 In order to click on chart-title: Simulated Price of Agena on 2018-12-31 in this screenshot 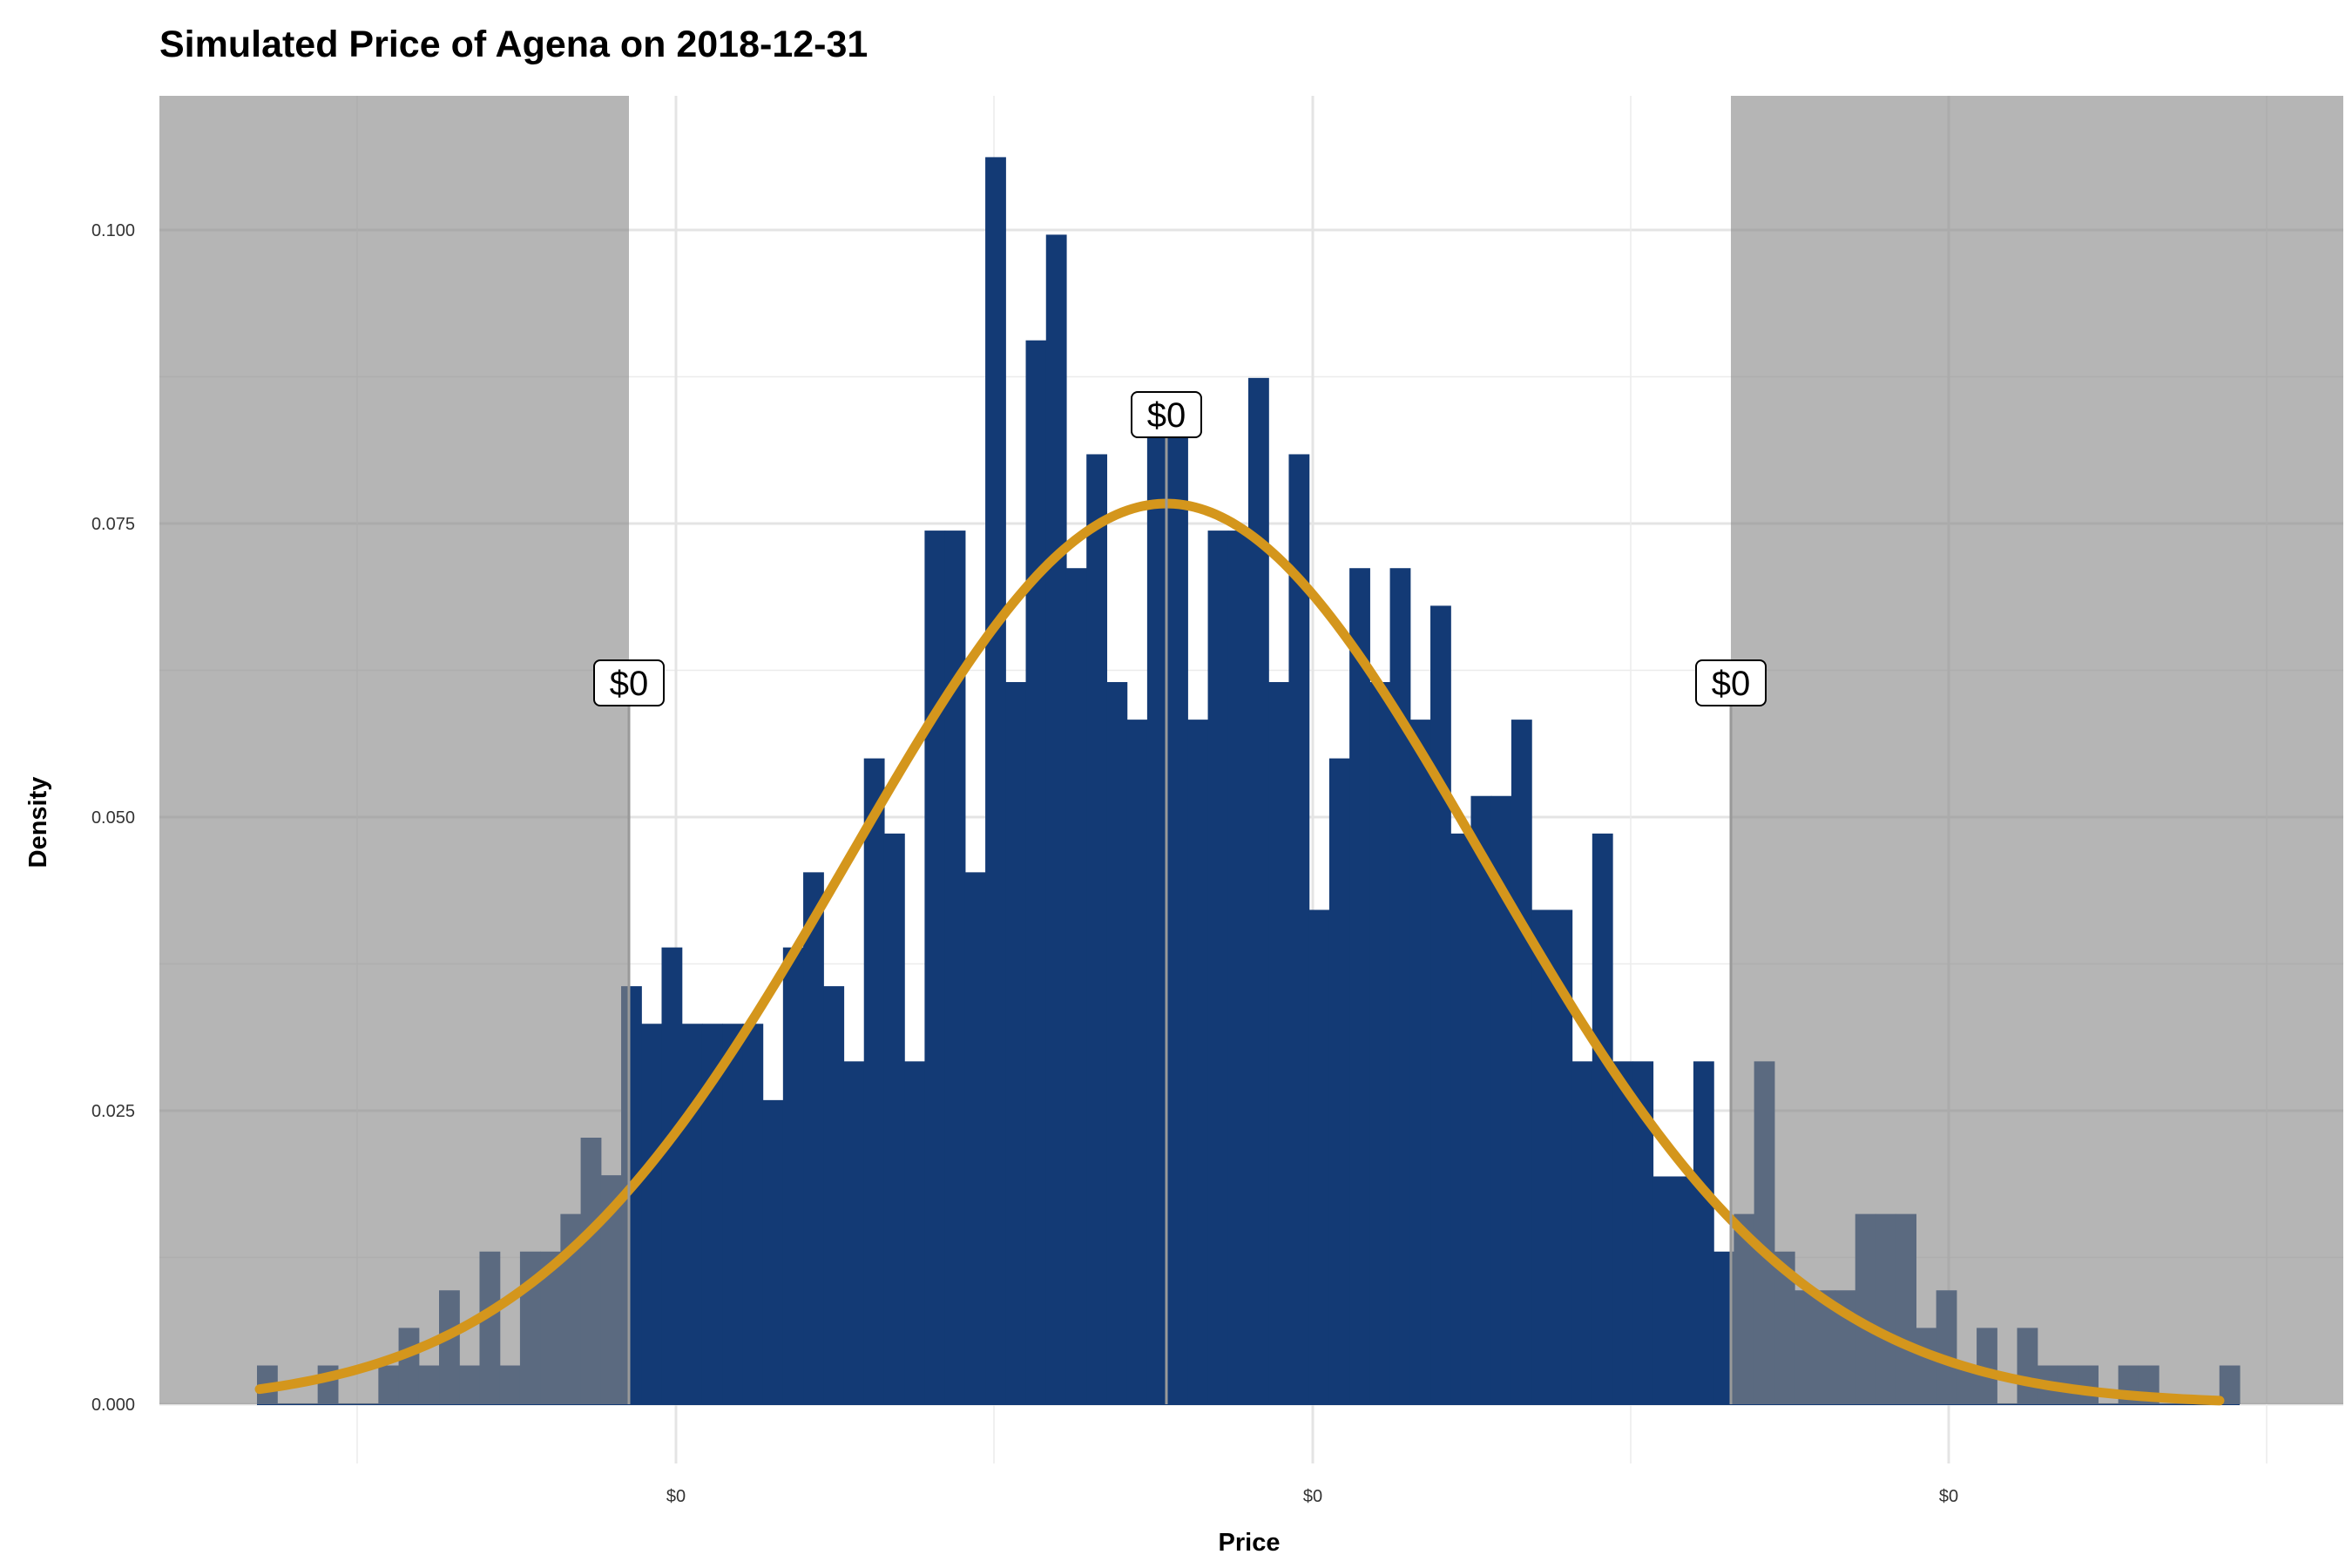, I will do `click(513, 44)`.